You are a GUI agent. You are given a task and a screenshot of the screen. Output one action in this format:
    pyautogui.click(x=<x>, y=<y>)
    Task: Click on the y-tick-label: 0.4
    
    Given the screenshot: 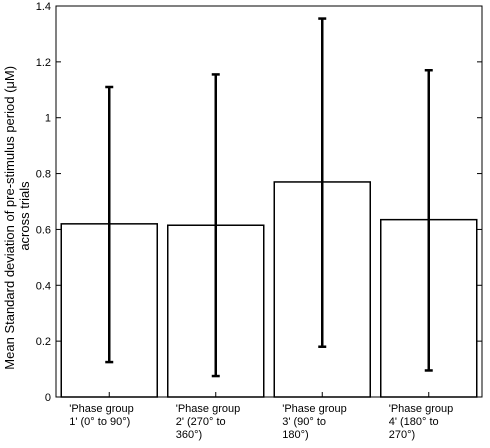 What is the action you would take?
    pyautogui.click(x=43, y=286)
    